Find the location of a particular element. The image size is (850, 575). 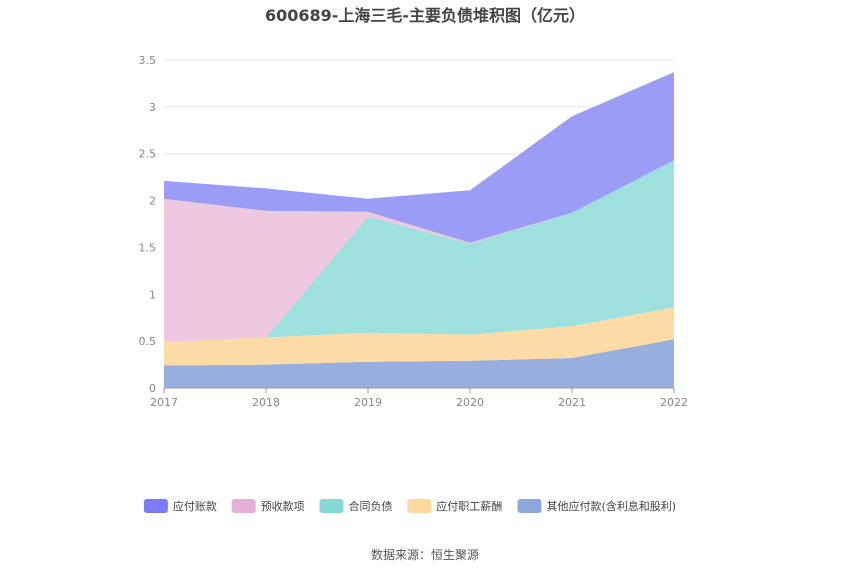

y-tick-label: 1 is located at coordinates (152, 294).